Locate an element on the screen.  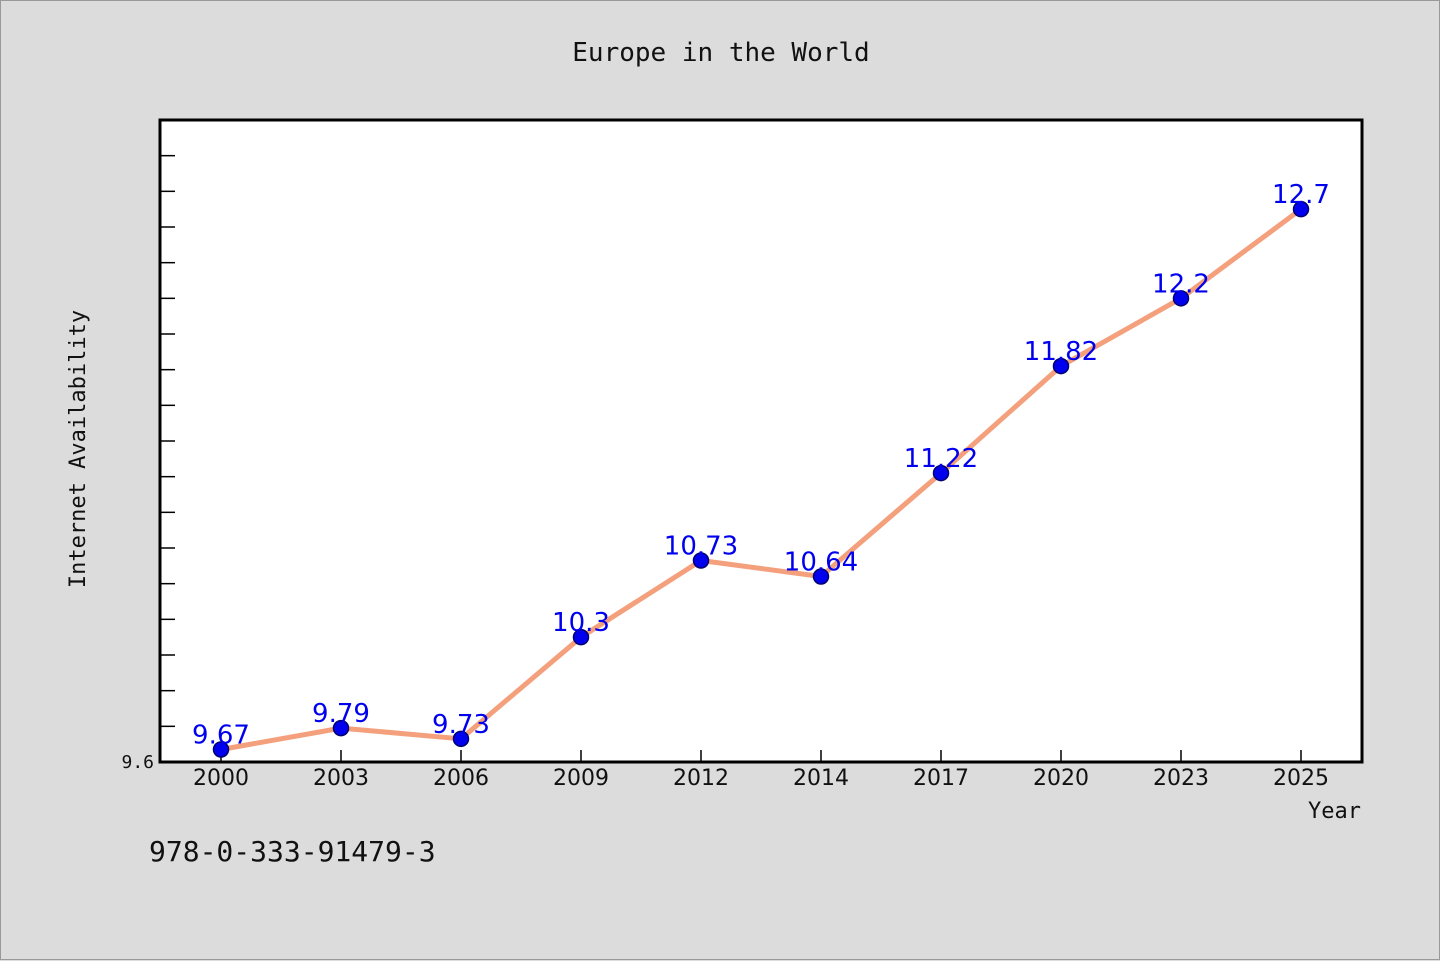
y-tick-label: 9.6 is located at coordinates (137, 762).